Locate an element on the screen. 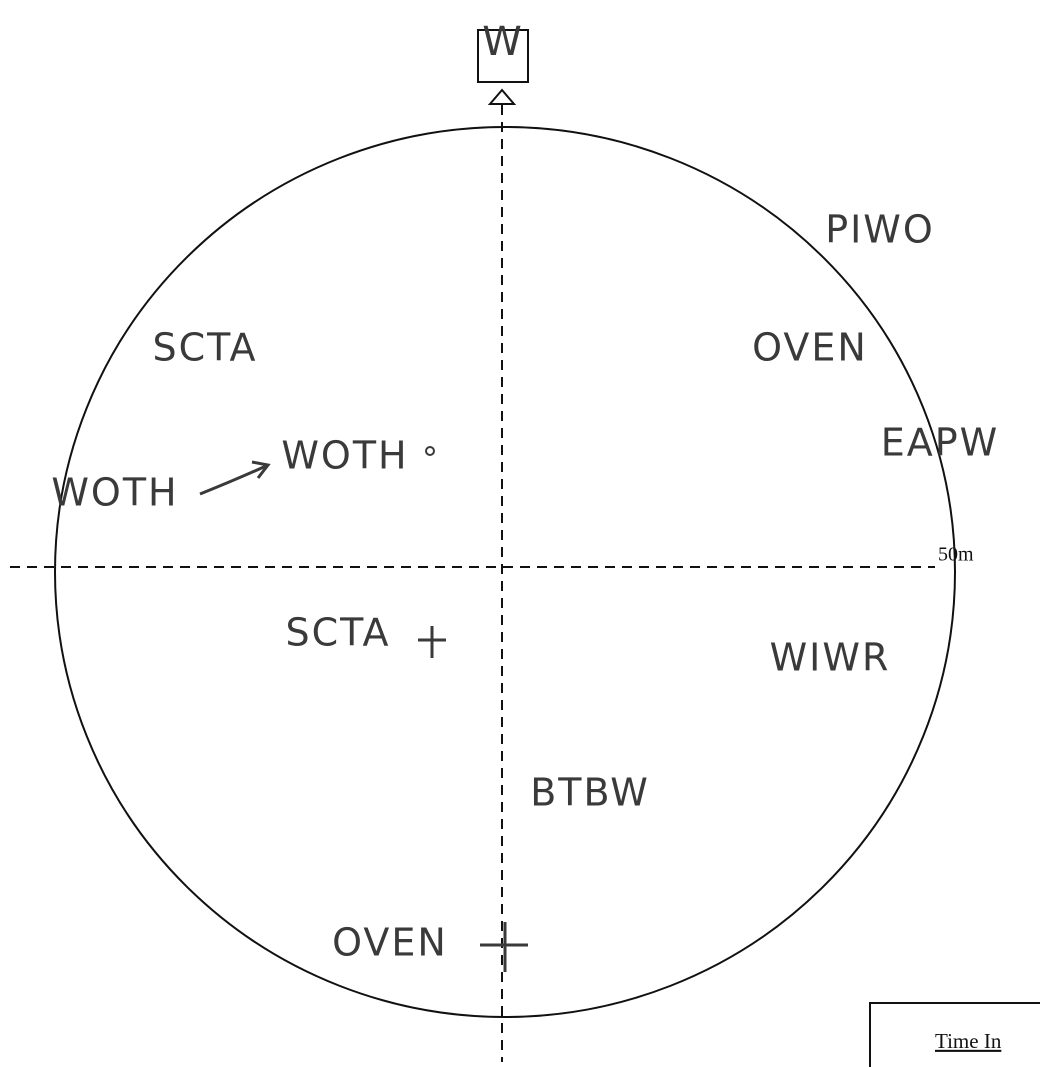  time-table is located at coordinates (954, 1034).